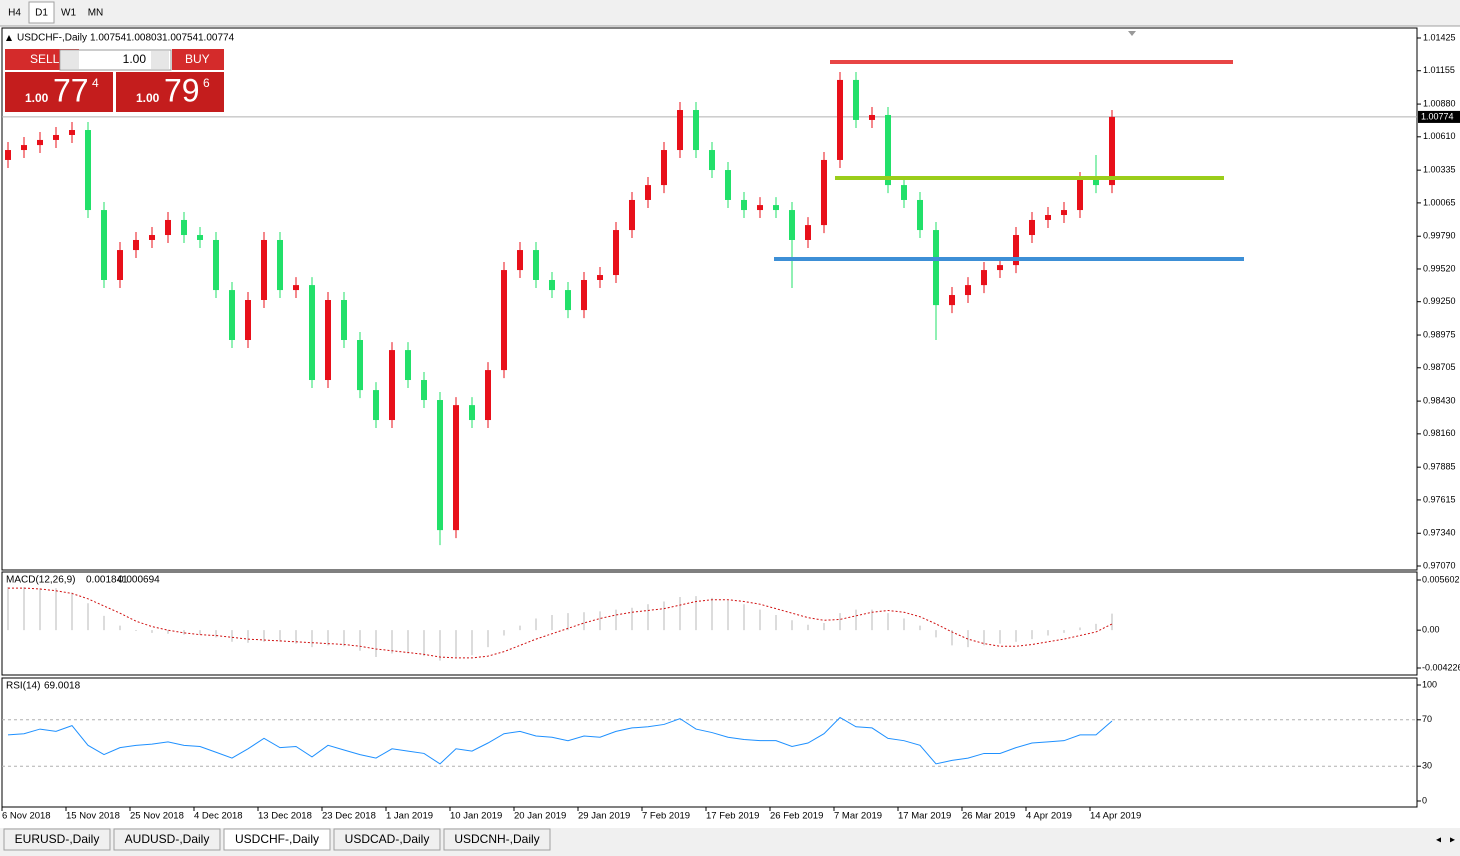 Image resolution: width=1460 pixels, height=856 pixels. I want to click on buy-button, so click(198, 59).